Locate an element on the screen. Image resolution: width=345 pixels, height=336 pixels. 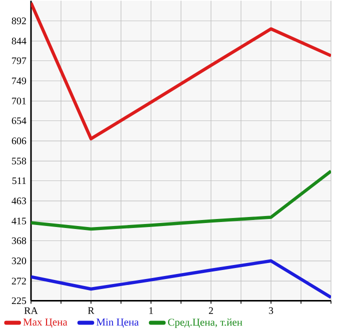
line-series is located at coordinates (181, 279).